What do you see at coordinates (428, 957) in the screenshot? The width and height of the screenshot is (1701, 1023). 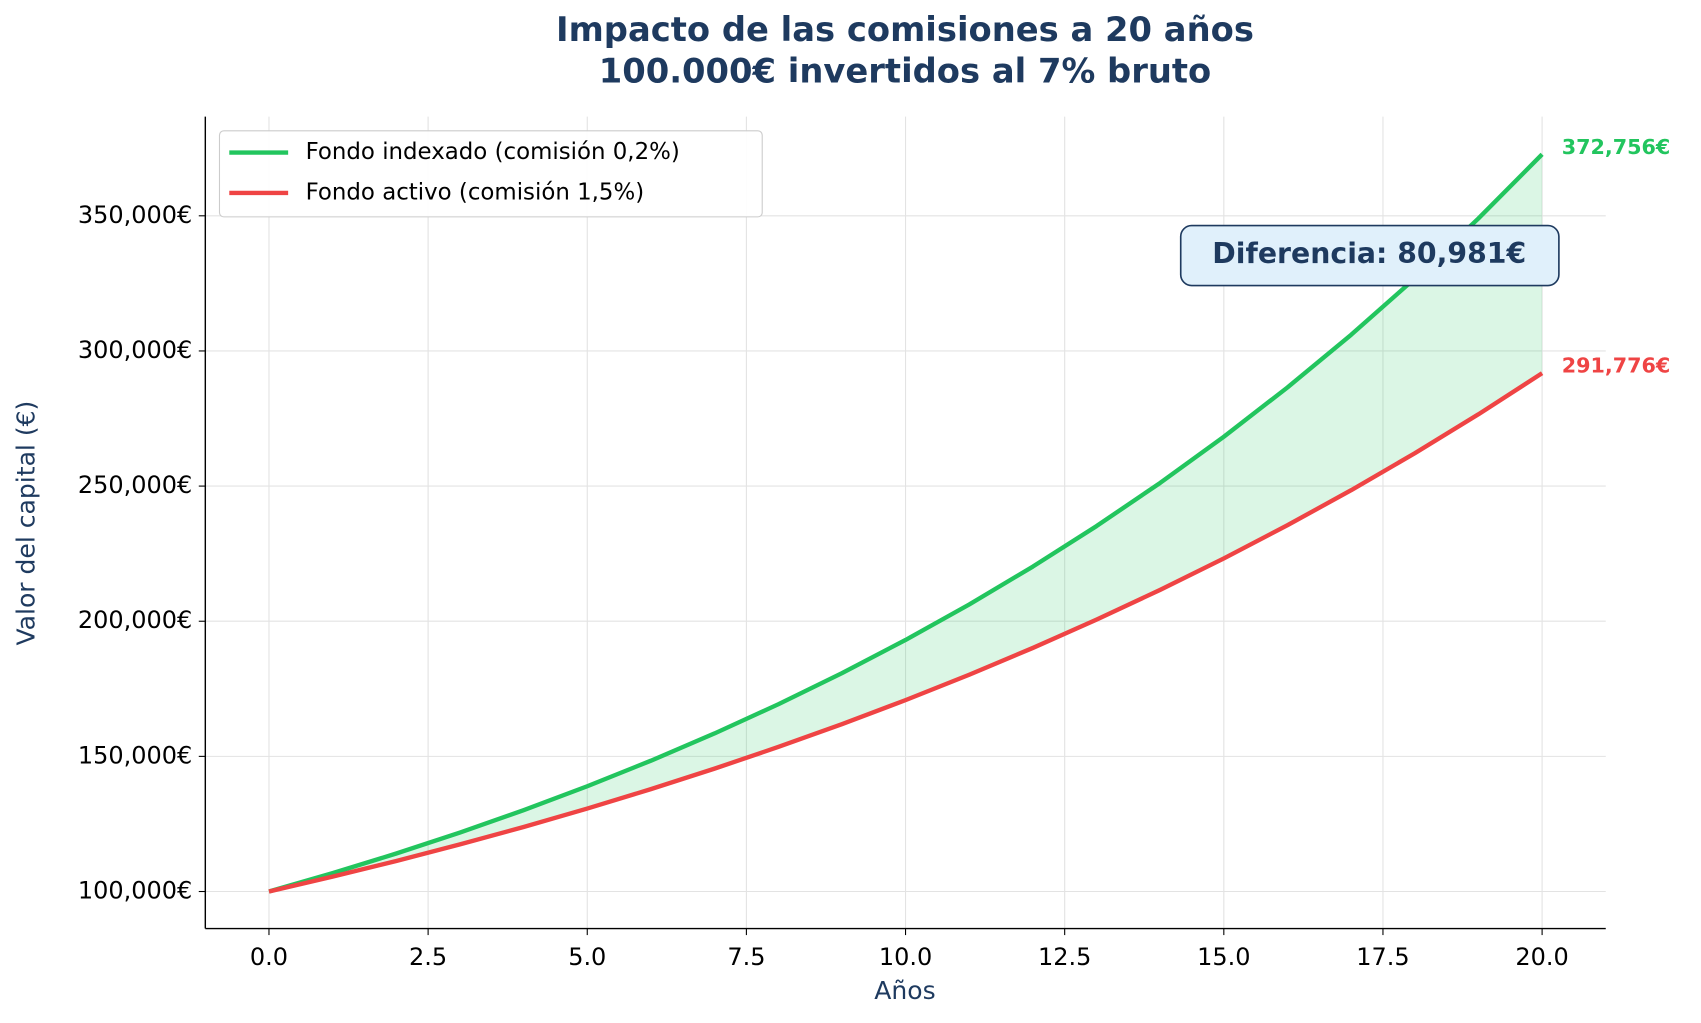 I see `x-tick-label: 2.5` at bounding box center [428, 957].